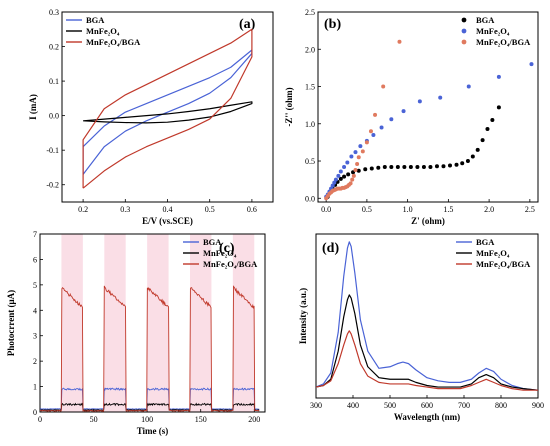 The image size is (550, 446). Describe the element at coordinates (54, 81) in the screenshot. I see `y-tick-label: 0.1` at that location.